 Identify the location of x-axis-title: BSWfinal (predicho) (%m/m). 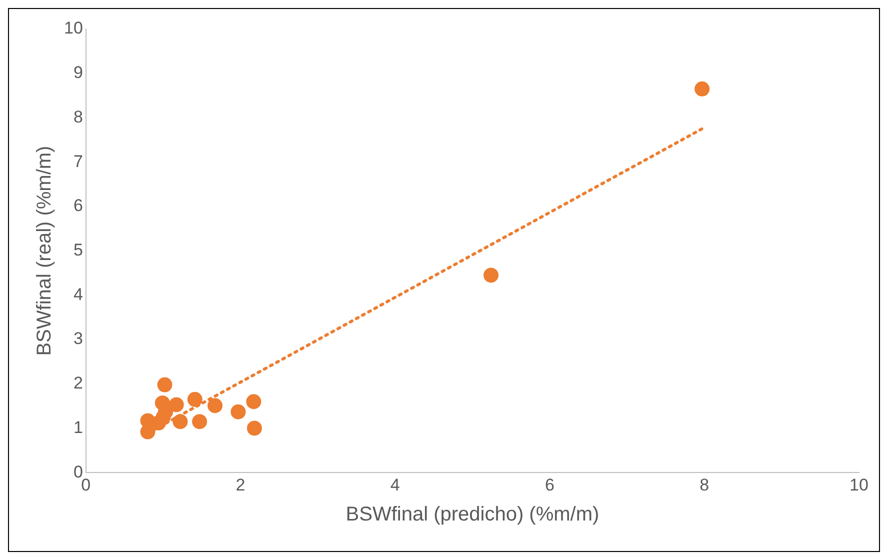
(473, 515).